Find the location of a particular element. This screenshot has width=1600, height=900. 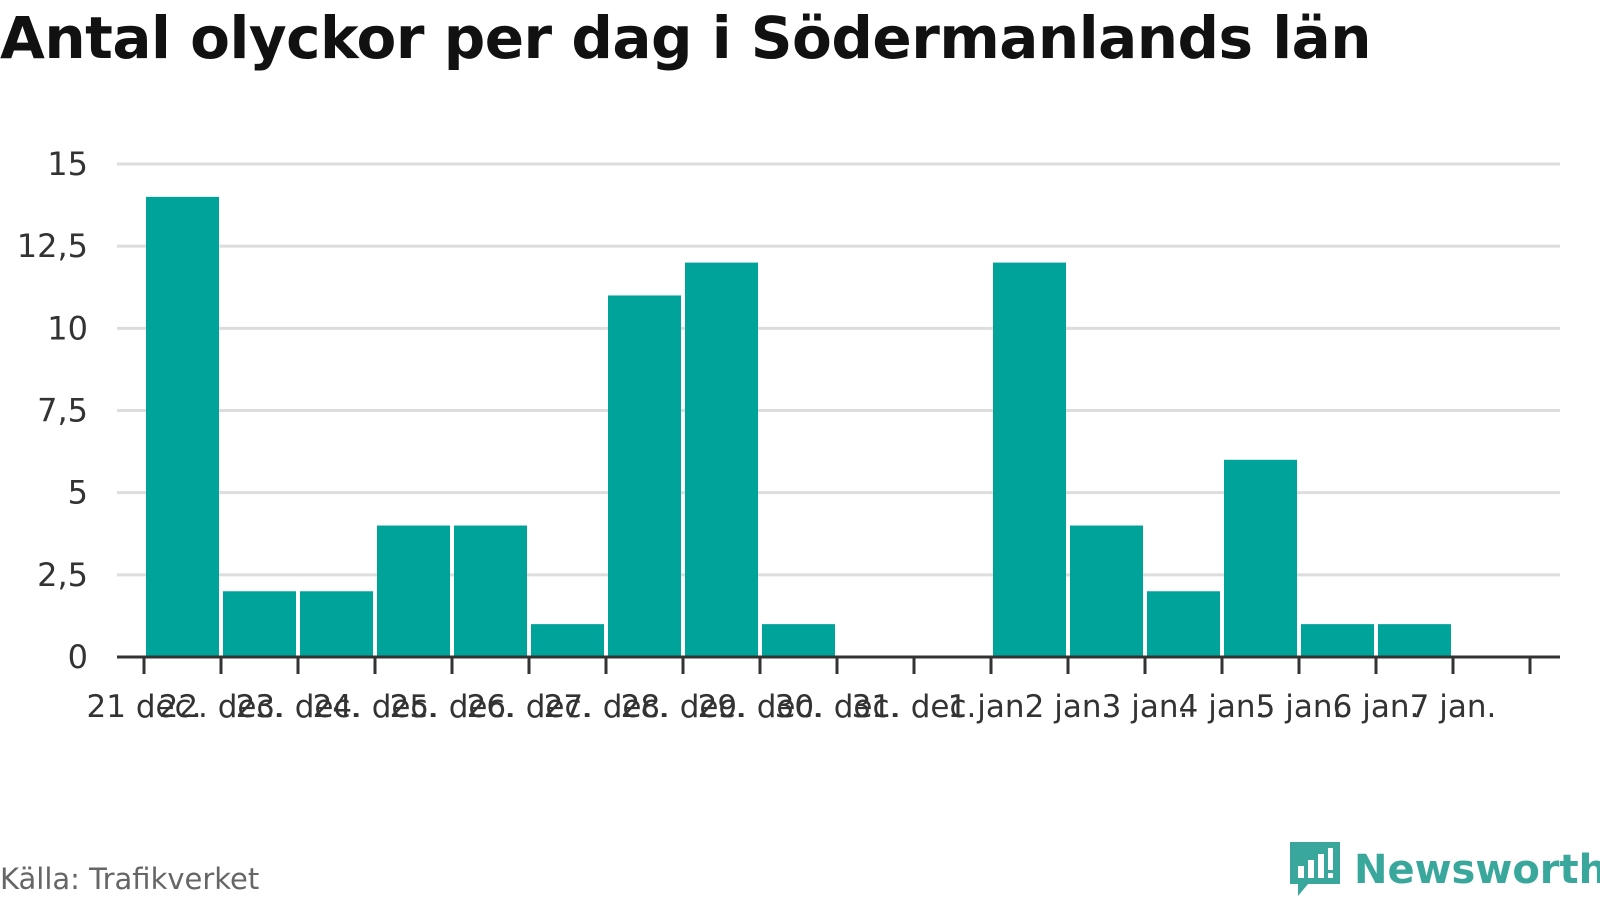

x-tick-label: 7 jan. is located at coordinates (1453, 707).